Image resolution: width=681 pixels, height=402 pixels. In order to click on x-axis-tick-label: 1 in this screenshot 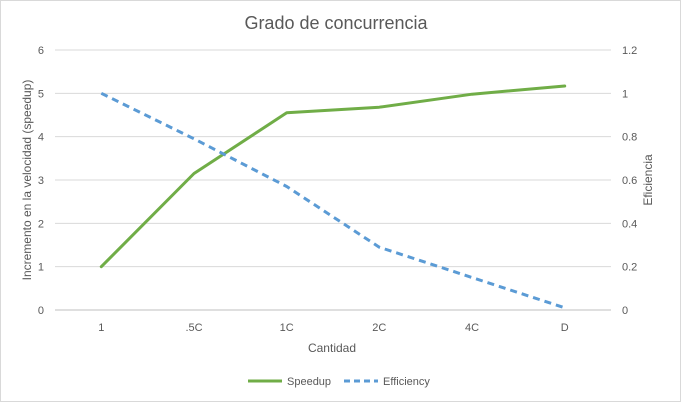, I will do `click(101, 328)`.